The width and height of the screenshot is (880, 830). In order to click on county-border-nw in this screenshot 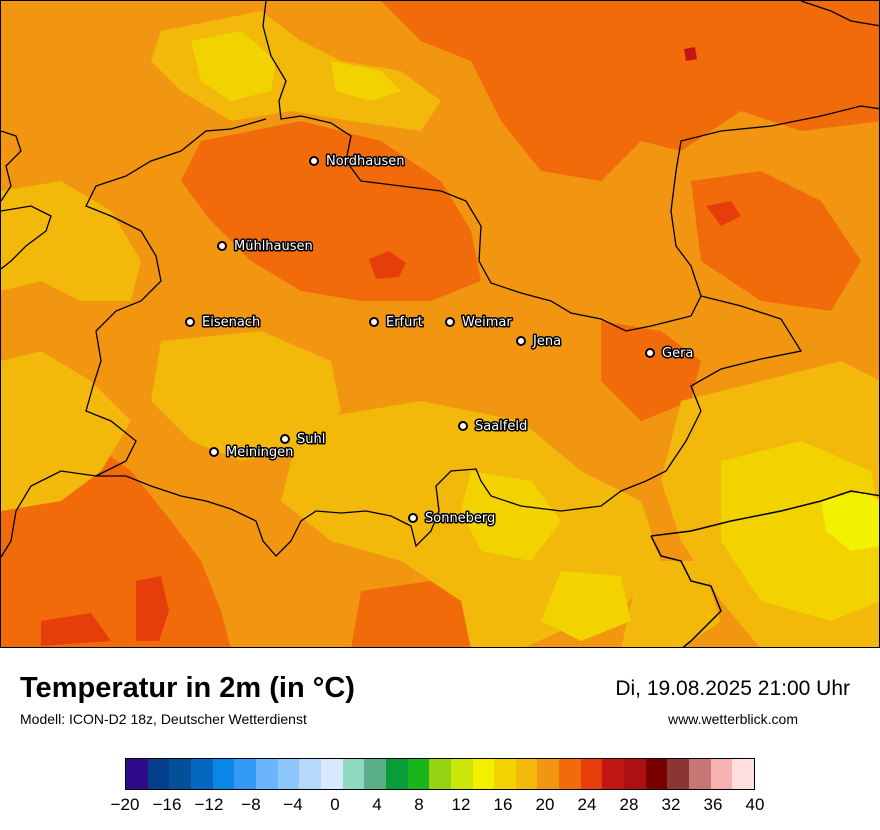, I will do `click(26, 237)`.